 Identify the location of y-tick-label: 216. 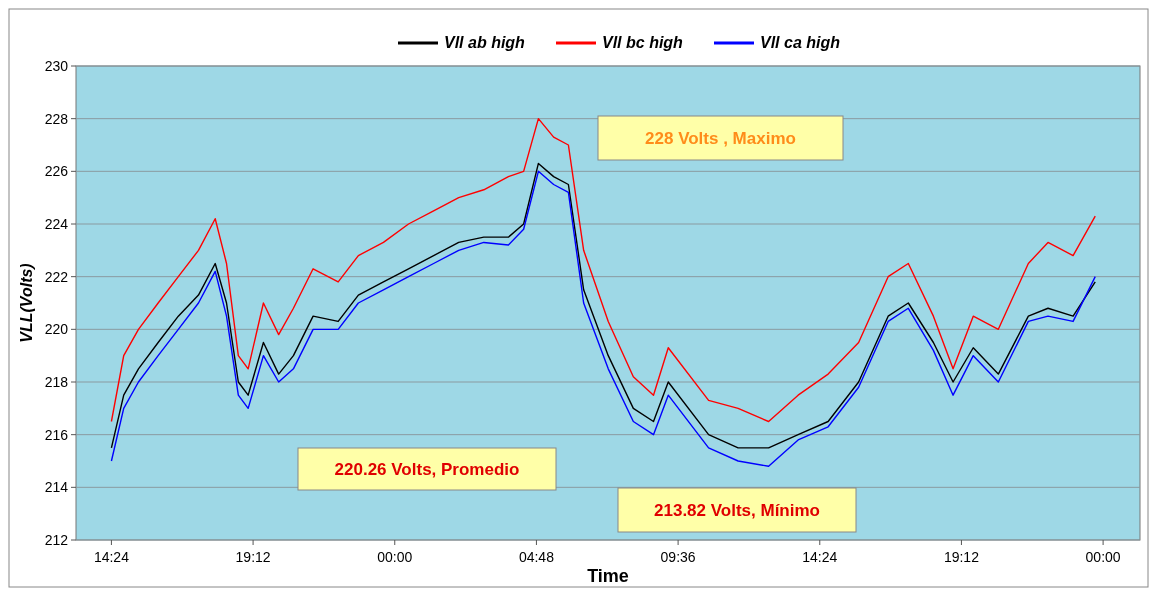
(56, 434).